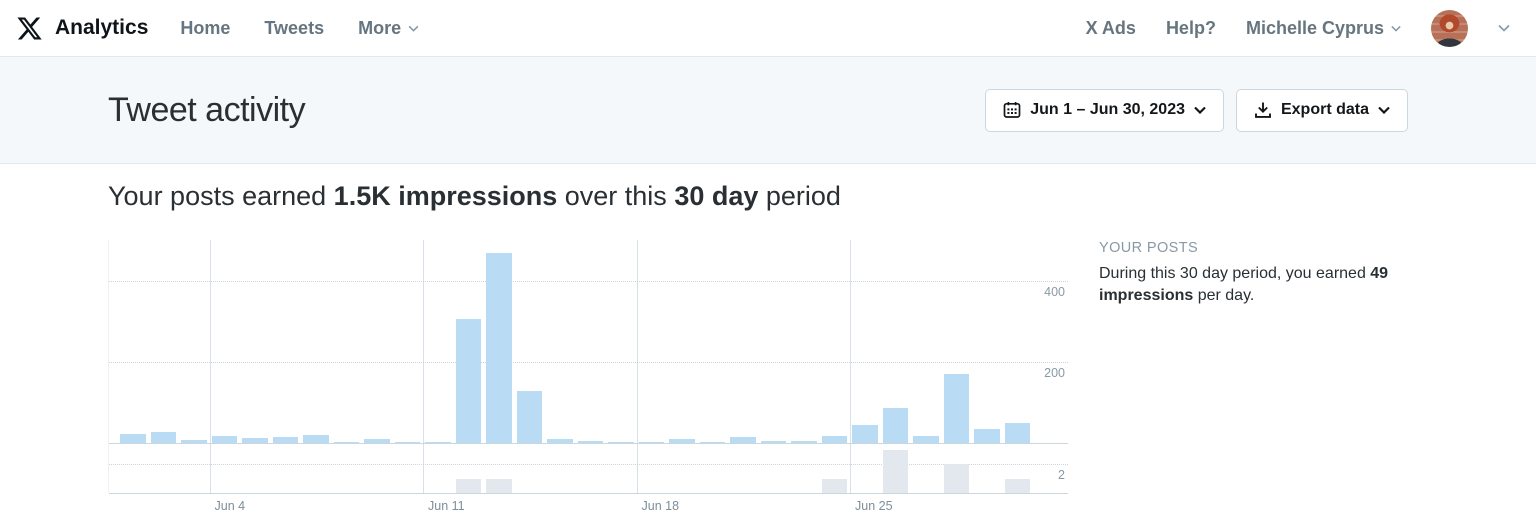  Describe the element at coordinates (29, 28) in the screenshot. I see `x-logo-icon` at that location.